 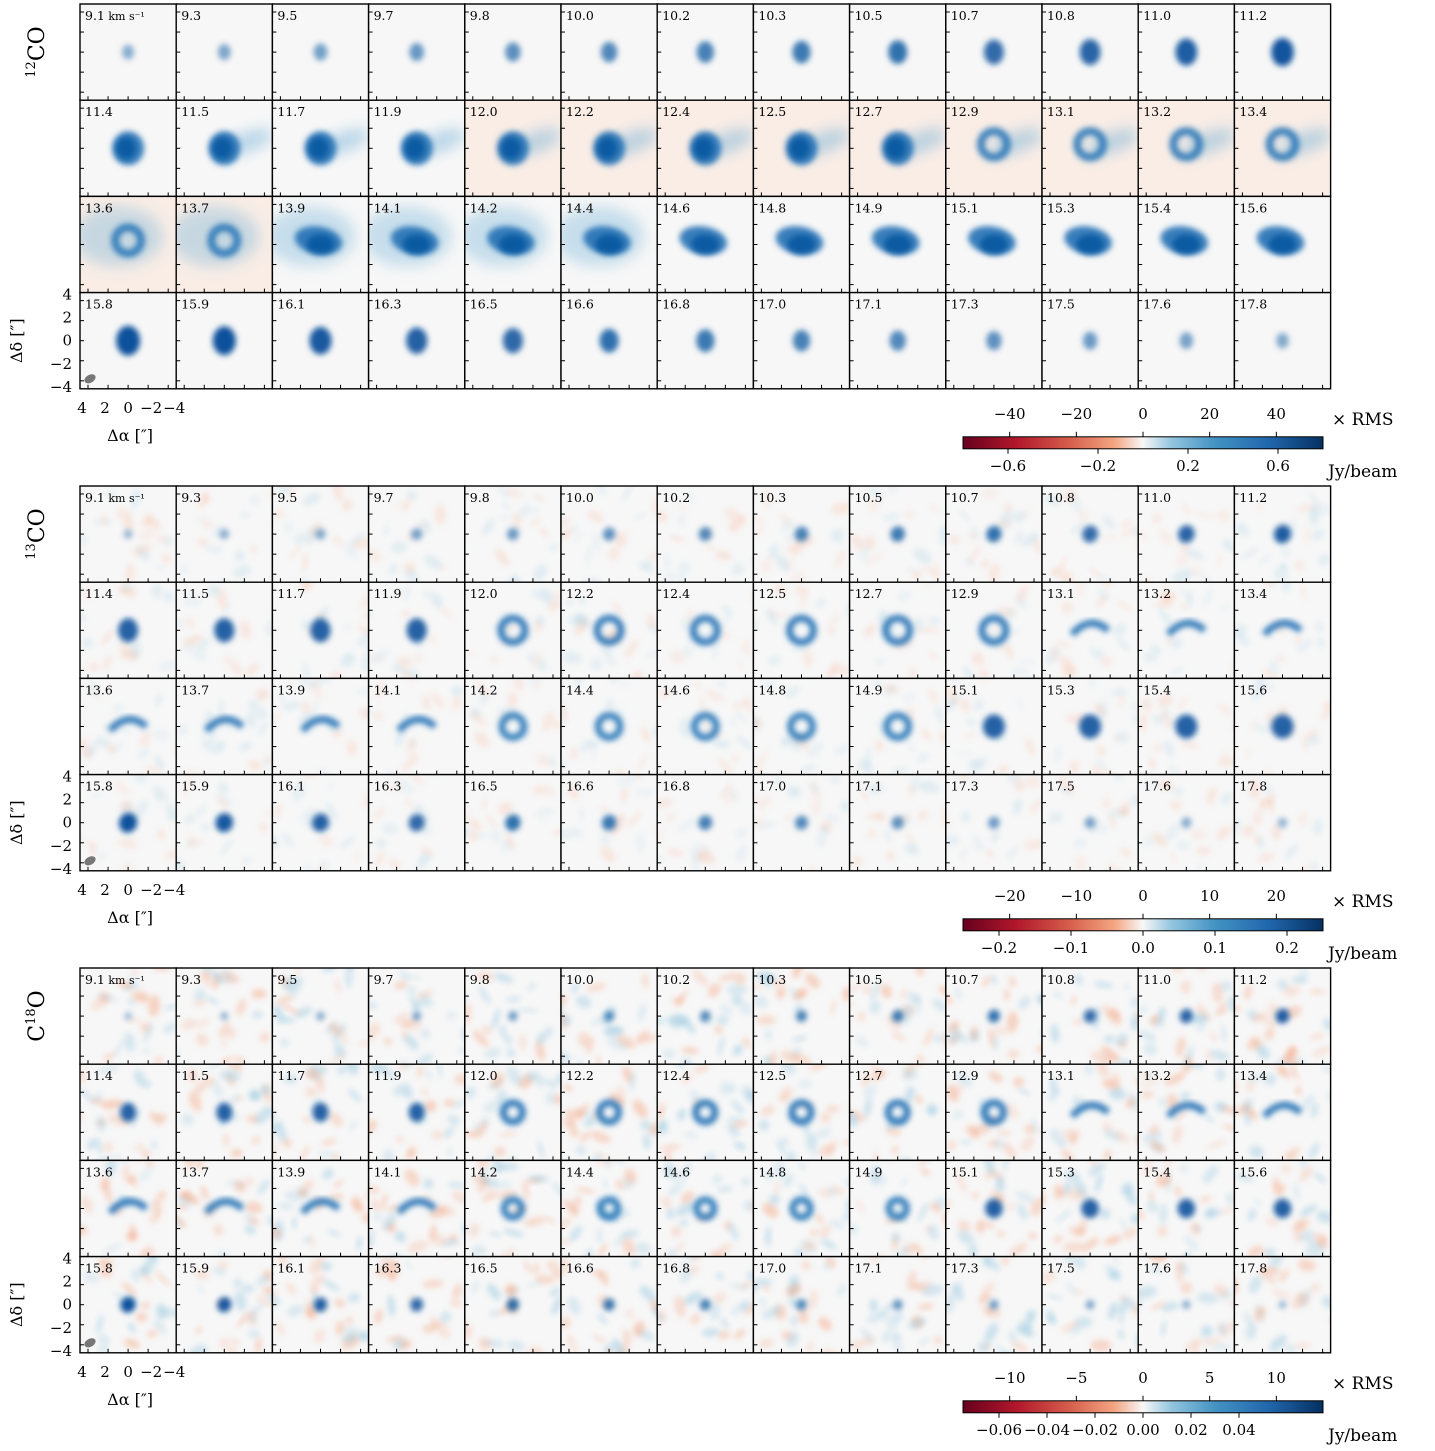 What do you see at coordinates (37, 533) in the screenshot?
I see `molecule-label: 13CO` at bounding box center [37, 533].